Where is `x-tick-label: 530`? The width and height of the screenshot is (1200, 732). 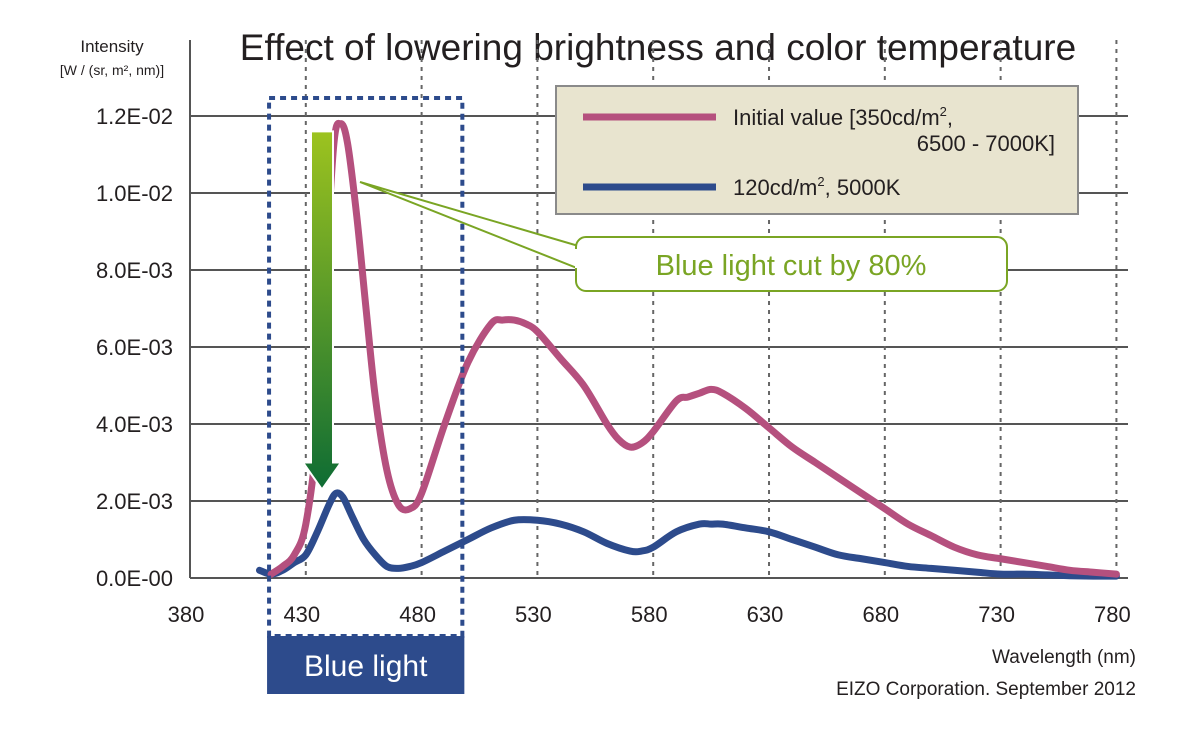
x-tick-label: 530 is located at coordinates (533, 614).